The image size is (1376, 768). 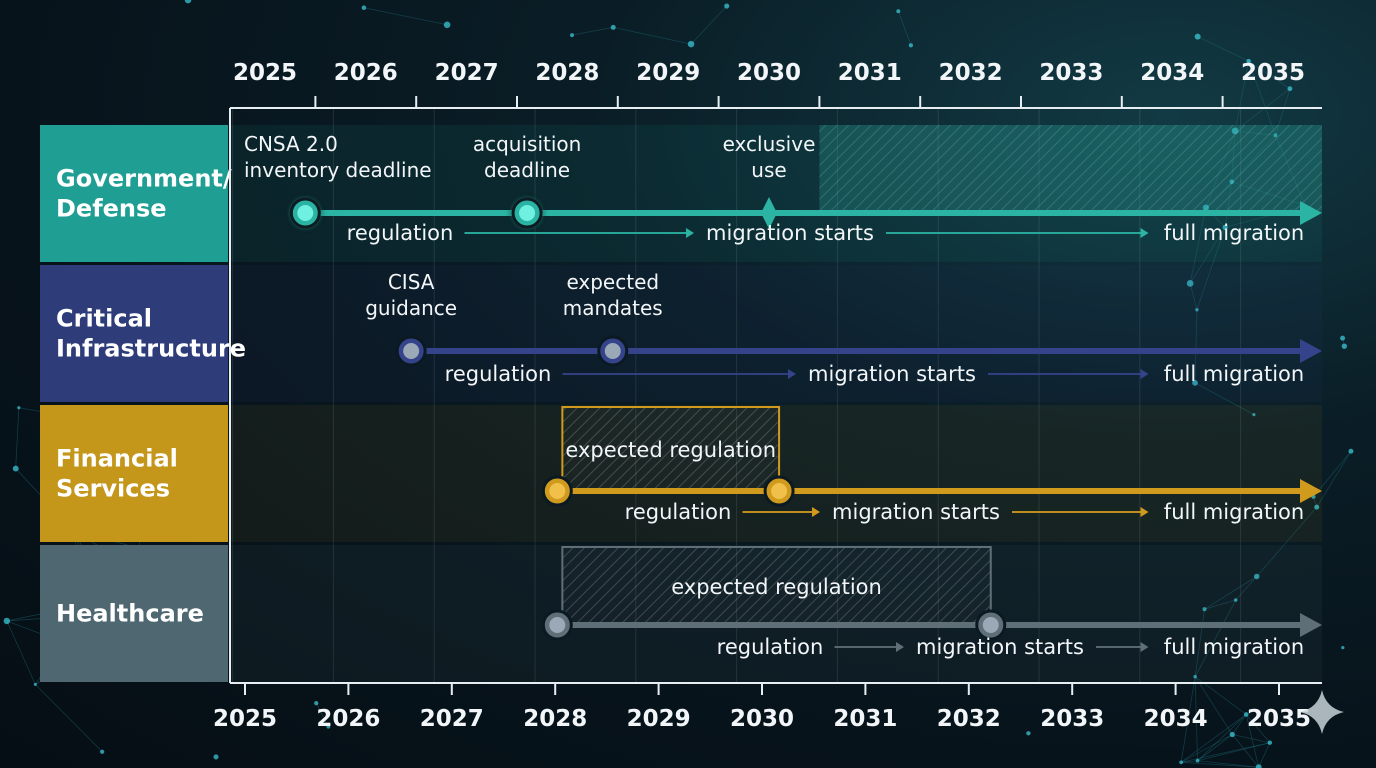 I want to click on bottom-year-label: 2028, so click(x=555, y=719).